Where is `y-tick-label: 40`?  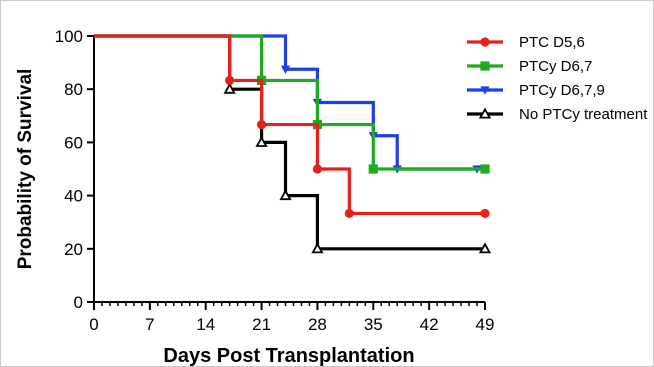
y-tick-label: 40 is located at coordinates (73, 196).